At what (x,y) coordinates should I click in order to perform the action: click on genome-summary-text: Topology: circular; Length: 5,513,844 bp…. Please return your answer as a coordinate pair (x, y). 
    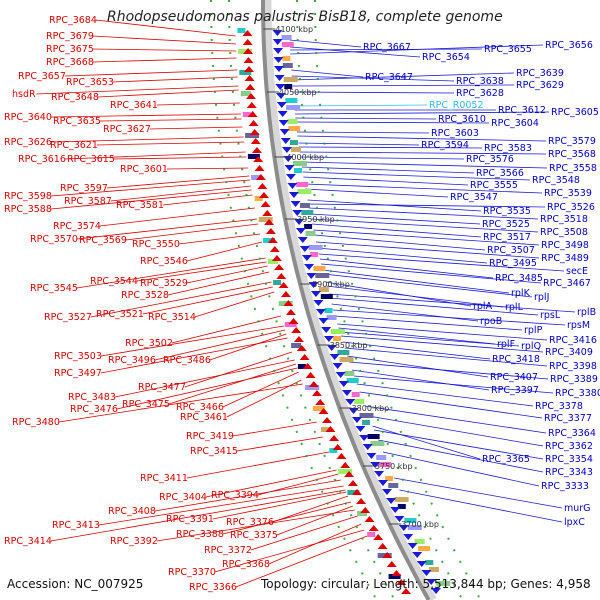
    Looking at the image, I should click on (425, 584).